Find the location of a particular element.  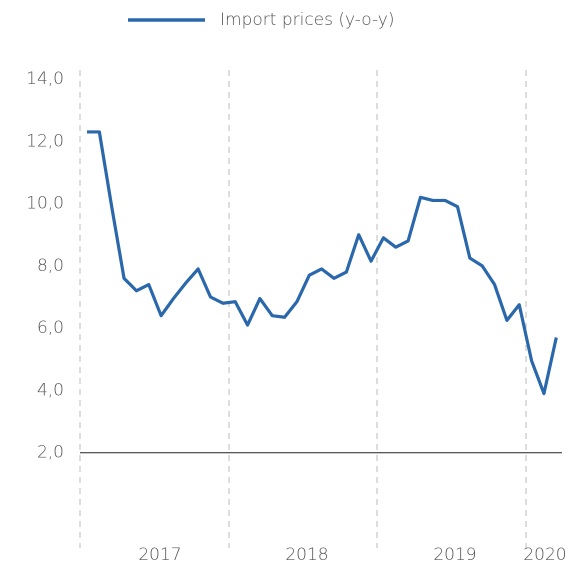

year-label: 2018 is located at coordinates (306, 555).